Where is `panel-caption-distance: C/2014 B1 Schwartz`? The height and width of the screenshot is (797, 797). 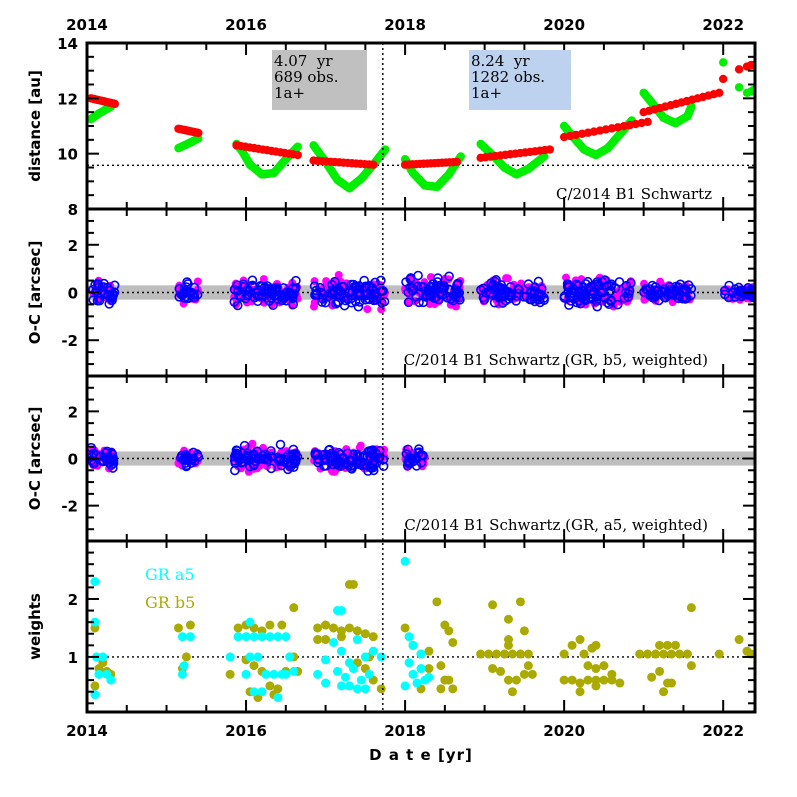
panel-caption-distance: C/2014 B1 Schwartz is located at coordinates (634, 194).